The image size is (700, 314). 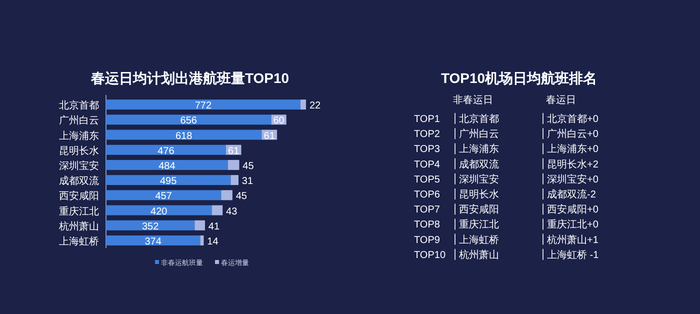 I want to click on text: 杭州萧山+1, so click(x=572, y=240).